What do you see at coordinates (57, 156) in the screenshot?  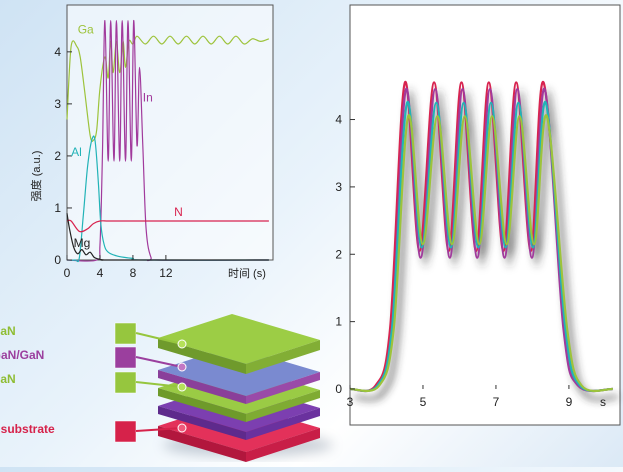 I see `left-ytick-label: 2` at bounding box center [57, 156].